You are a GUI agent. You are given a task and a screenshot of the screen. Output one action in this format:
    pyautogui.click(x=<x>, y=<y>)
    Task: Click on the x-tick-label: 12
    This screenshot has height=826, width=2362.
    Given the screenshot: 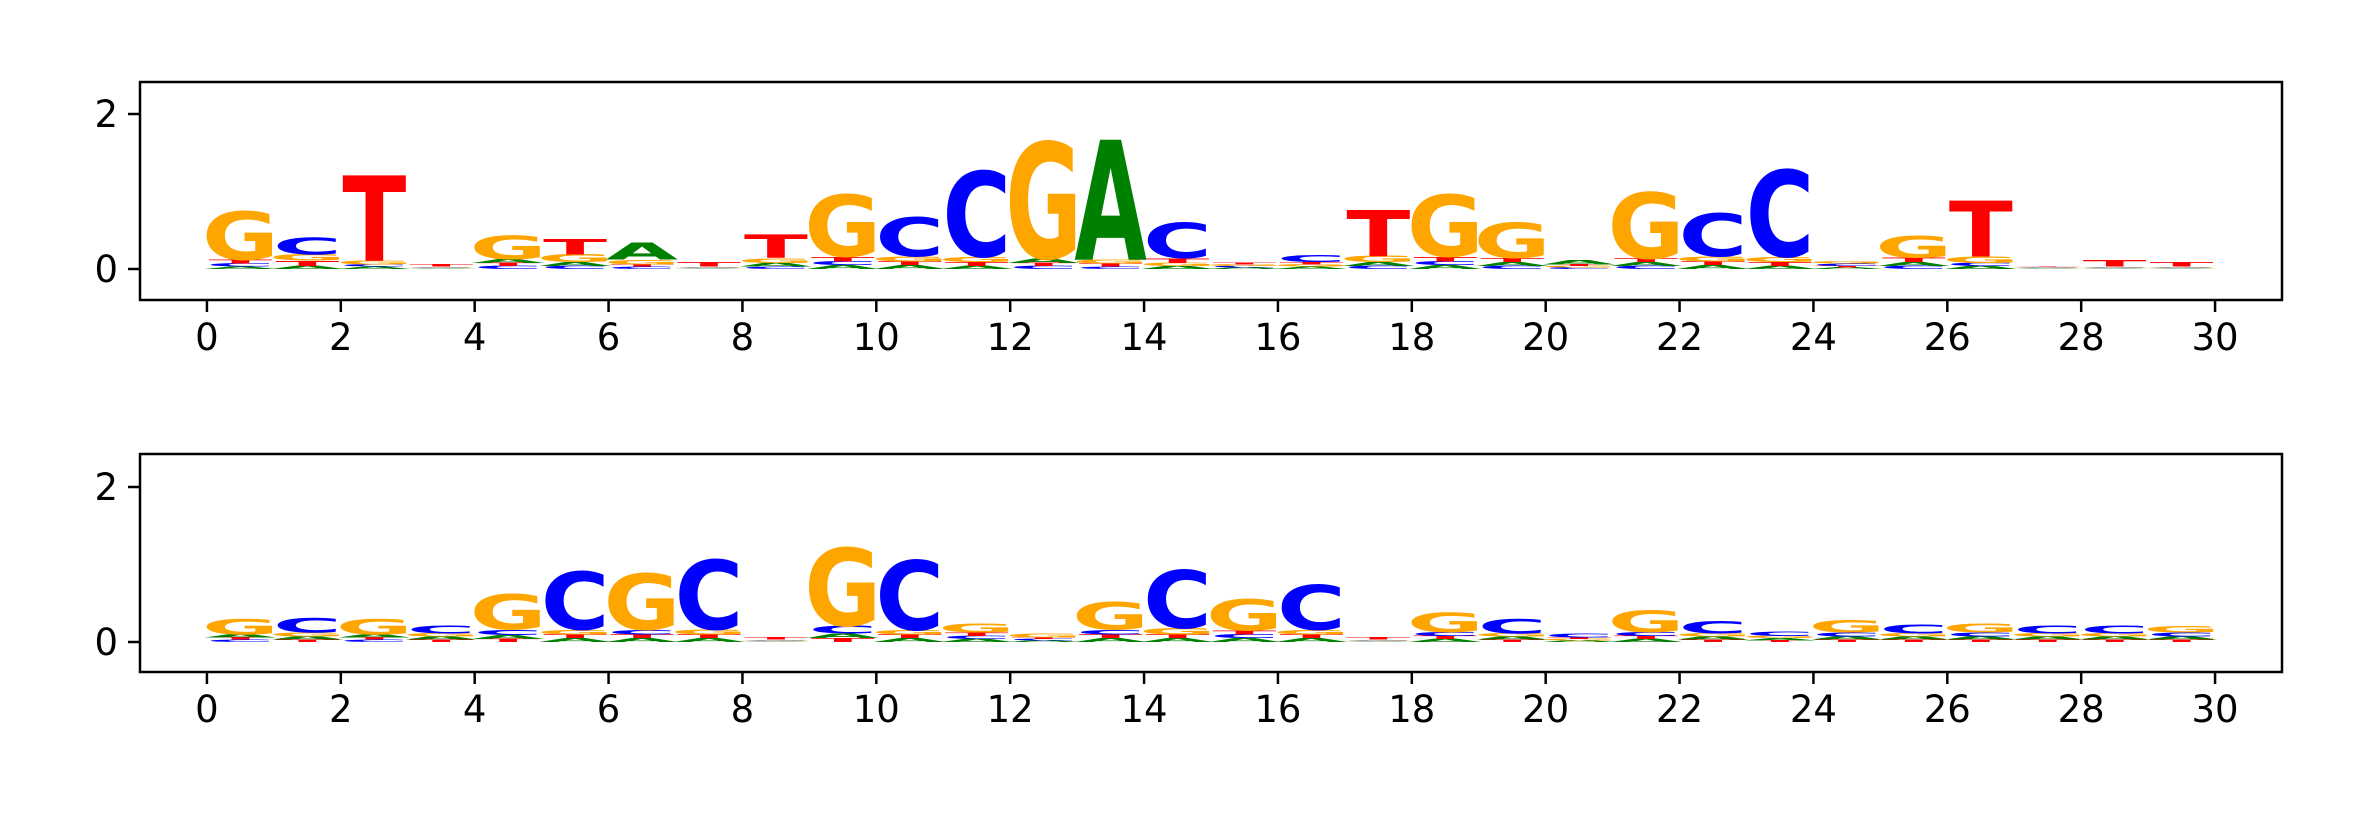 What is the action you would take?
    pyautogui.click(x=1010, y=337)
    